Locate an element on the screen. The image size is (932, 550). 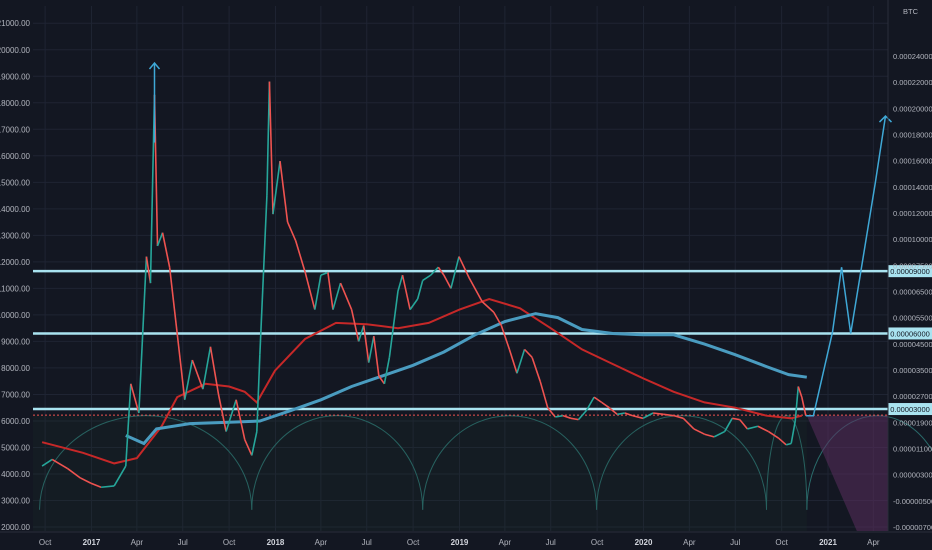
right-tick-label: 0.00001100 is located at coordinates (912, 449).